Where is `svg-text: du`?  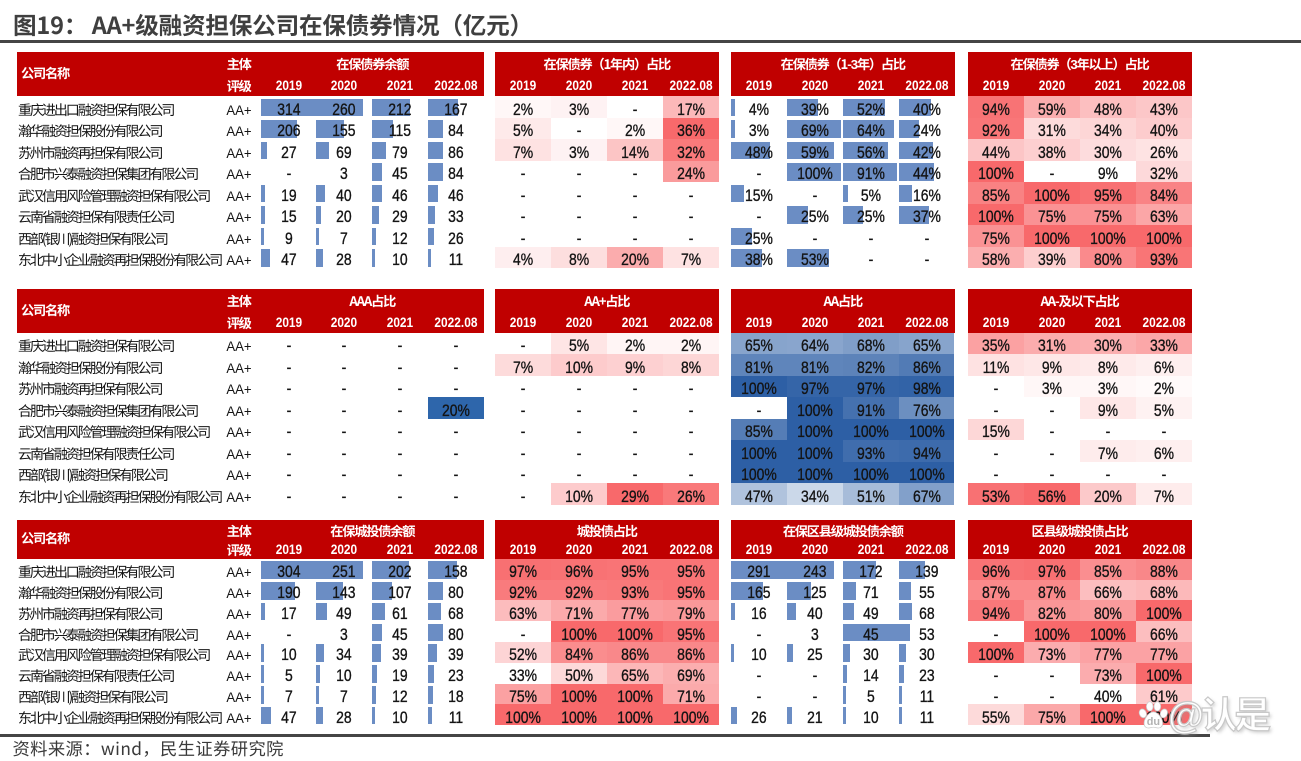 svg-text: du is located at coordinates (1153, 722).